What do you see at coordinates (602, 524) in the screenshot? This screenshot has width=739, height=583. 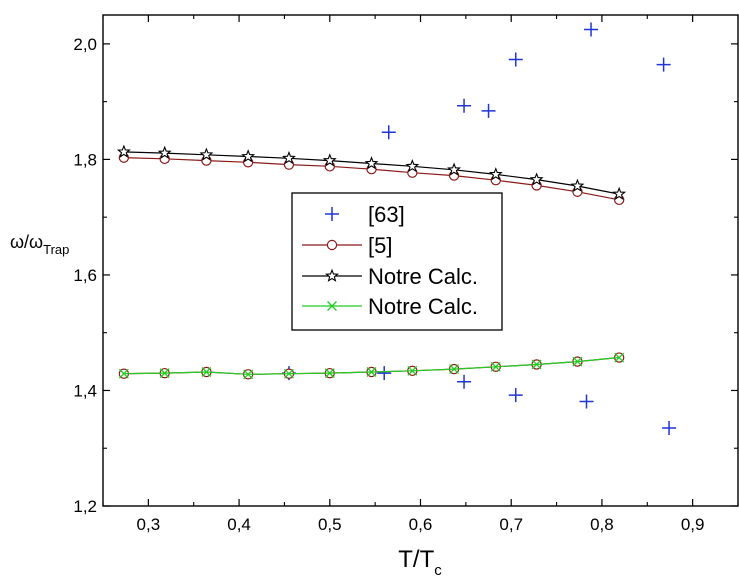 I see `x-tick-label: 0,8` at bounding box center [602, 524].